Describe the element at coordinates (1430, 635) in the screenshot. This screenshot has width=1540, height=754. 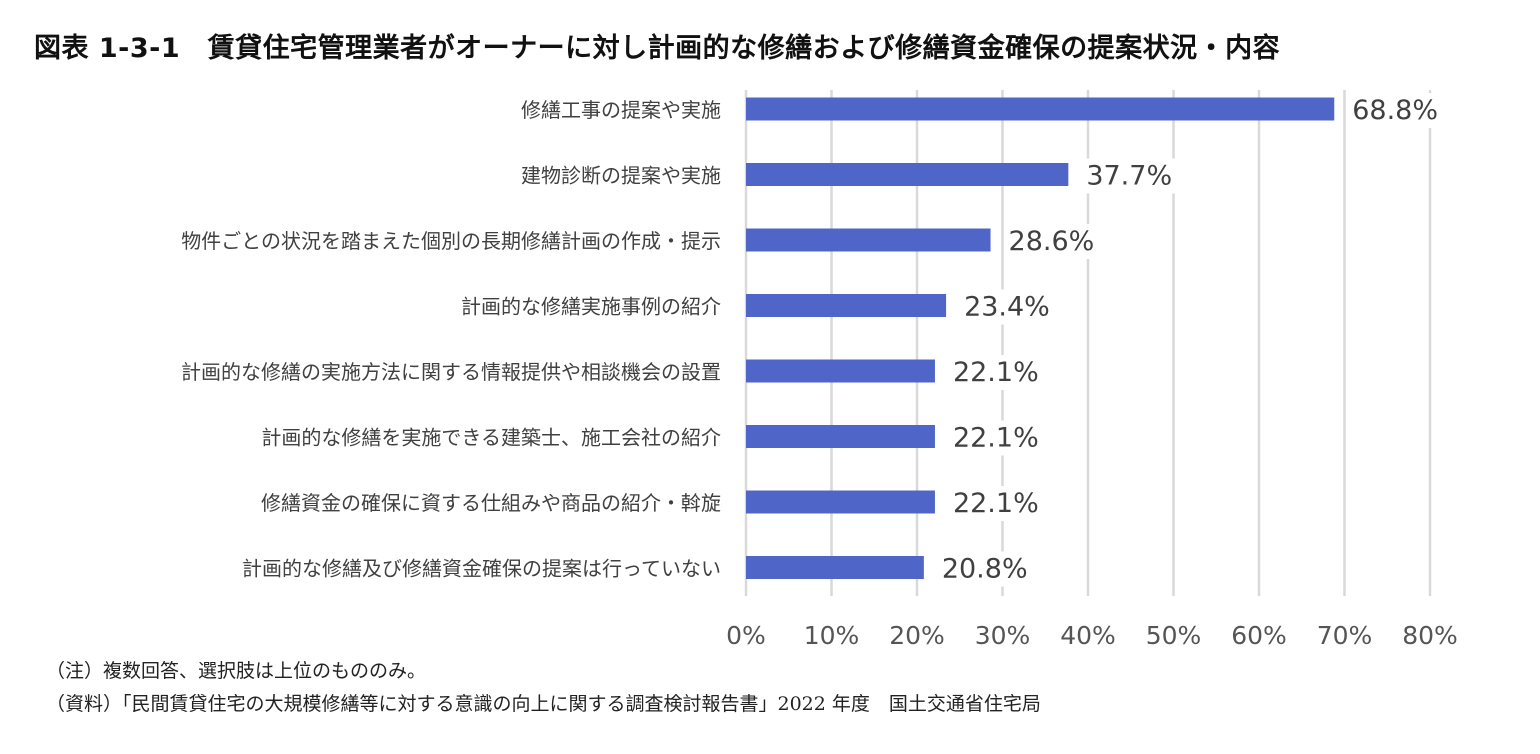
I see `x-tick-label: 80%` at that location.